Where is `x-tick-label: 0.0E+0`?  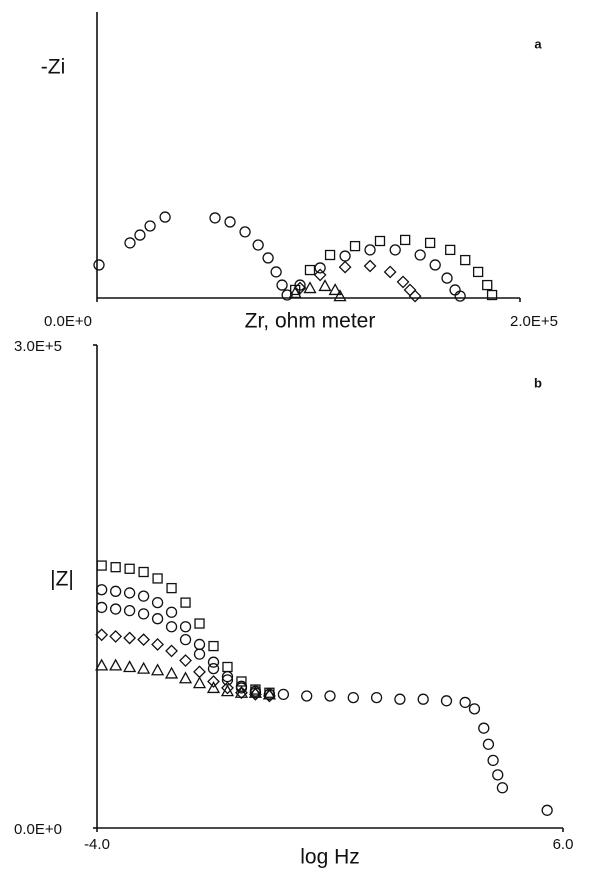
x-tick-label: 0.0E+0 is located at coordinates (68, 321).